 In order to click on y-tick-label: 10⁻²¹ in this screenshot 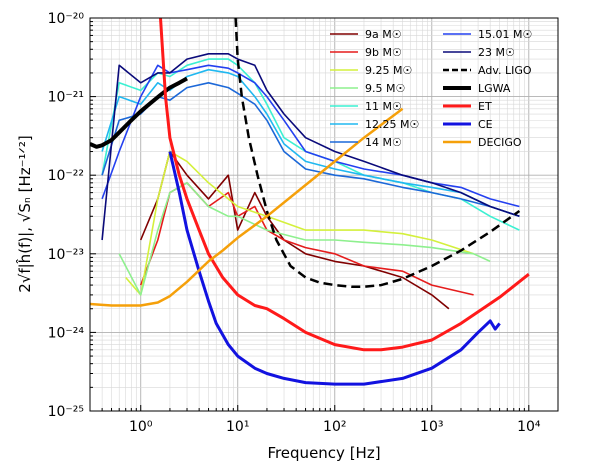, I will do `click(66, 98)`.